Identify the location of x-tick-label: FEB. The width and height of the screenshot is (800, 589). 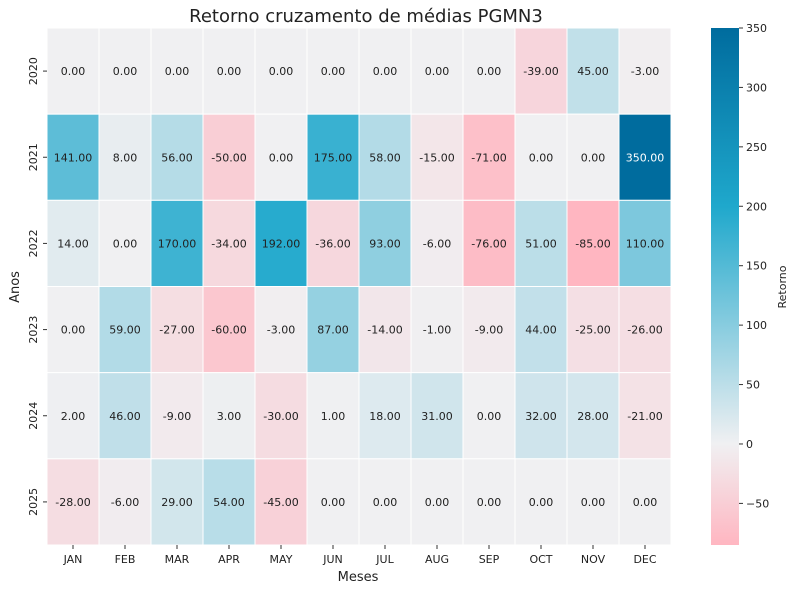
(125, 559).